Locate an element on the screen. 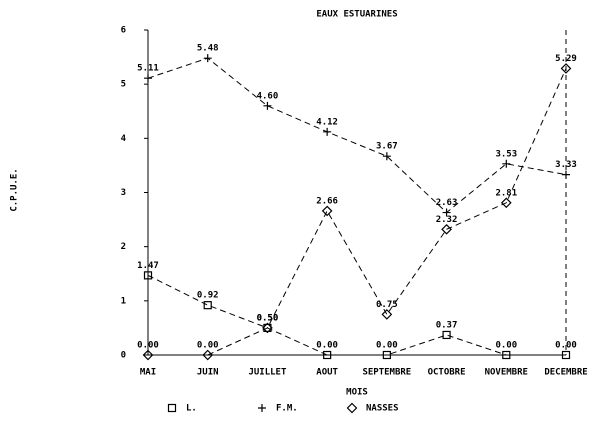  data-label: 5.29 is located at coordinates (566, 59).